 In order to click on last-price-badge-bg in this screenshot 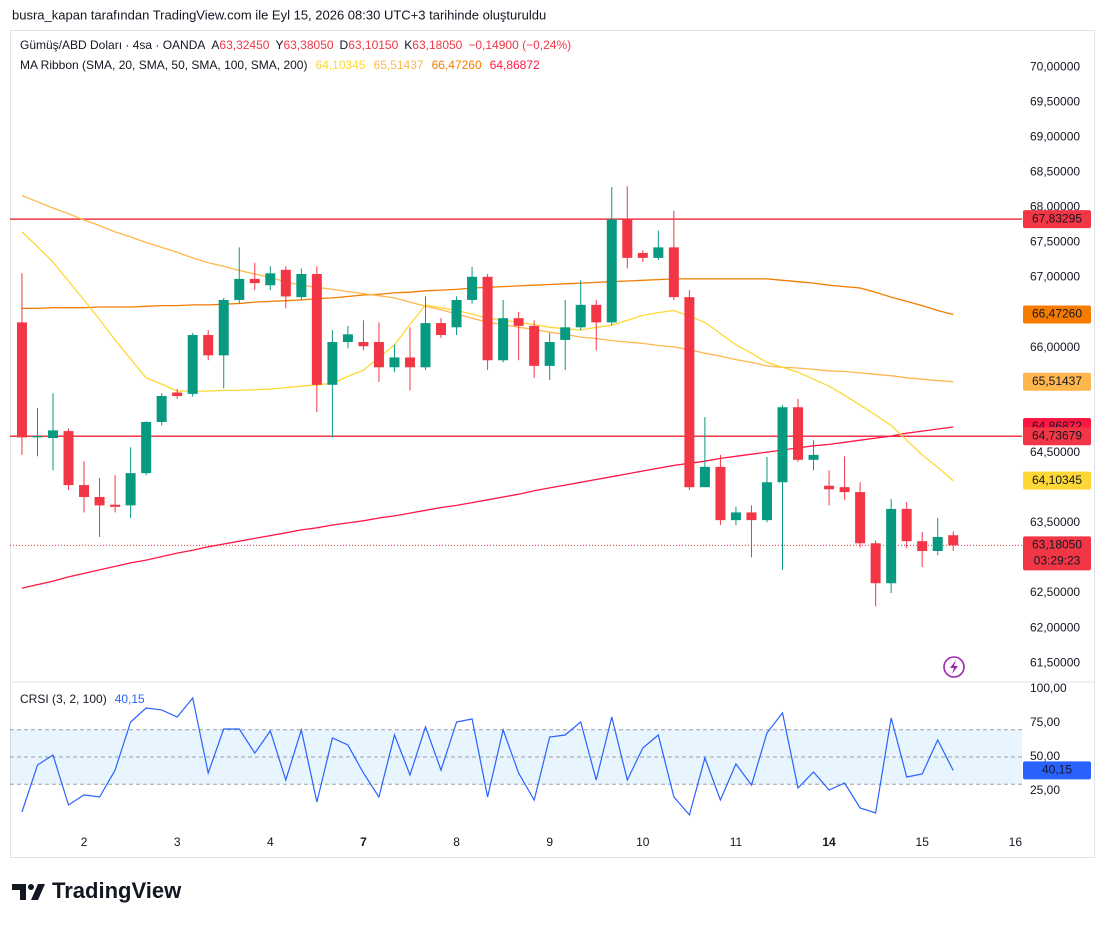, I will do `click(1057, 553)`.